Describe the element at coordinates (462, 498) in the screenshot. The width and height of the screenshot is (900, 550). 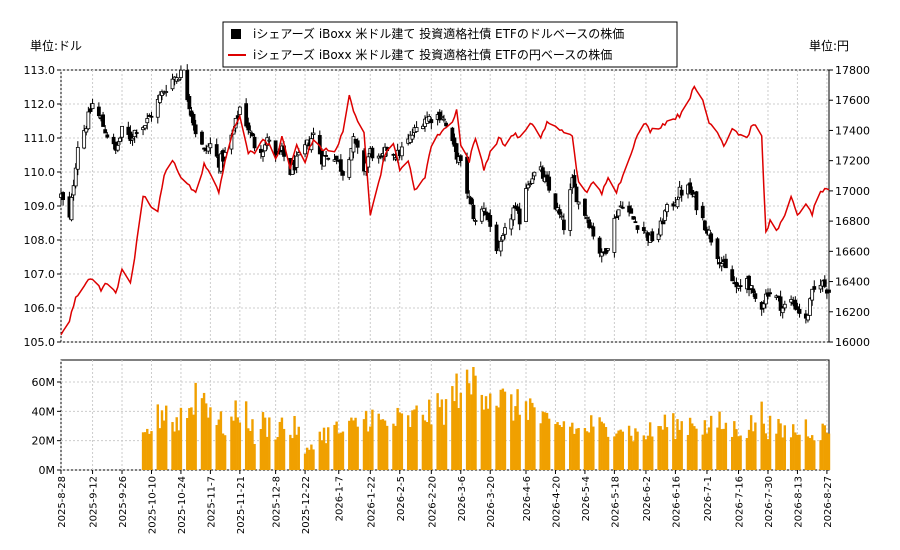
I see `x-tick-label: 2026-3-6` at that location.